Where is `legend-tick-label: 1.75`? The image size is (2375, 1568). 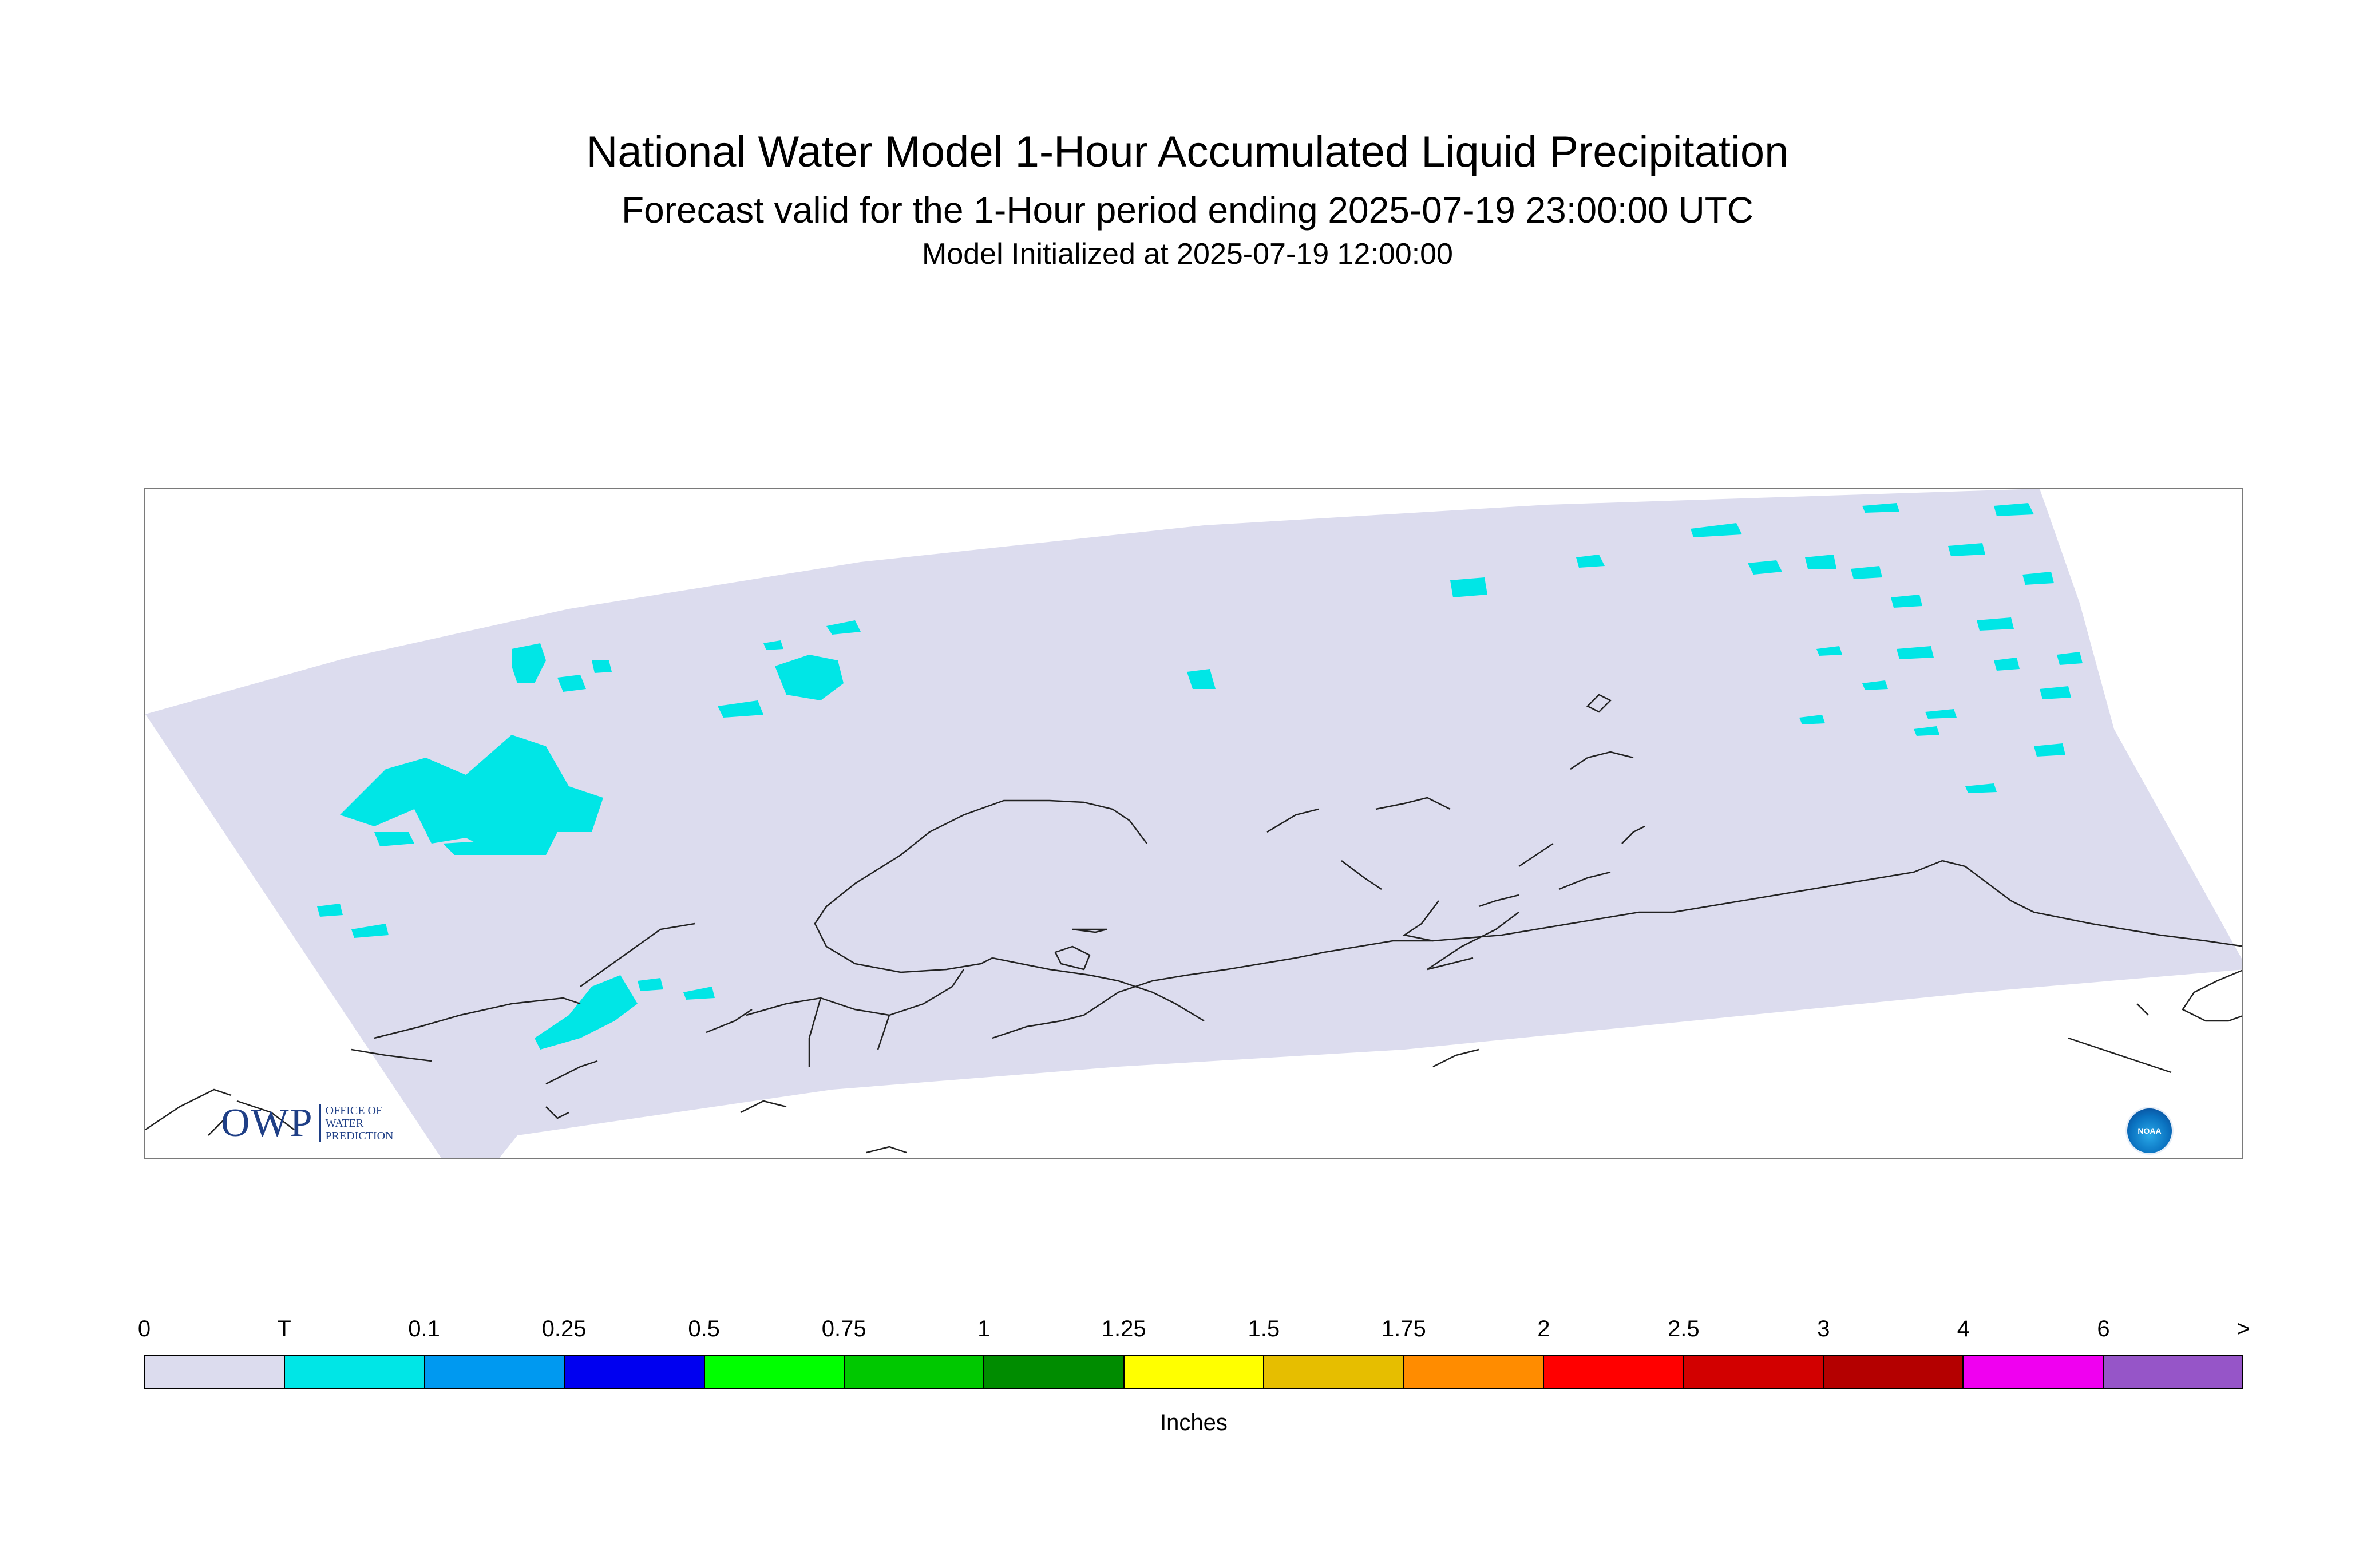
legend-tick-label: 1.75 is located at coordinates (1403, 1328).